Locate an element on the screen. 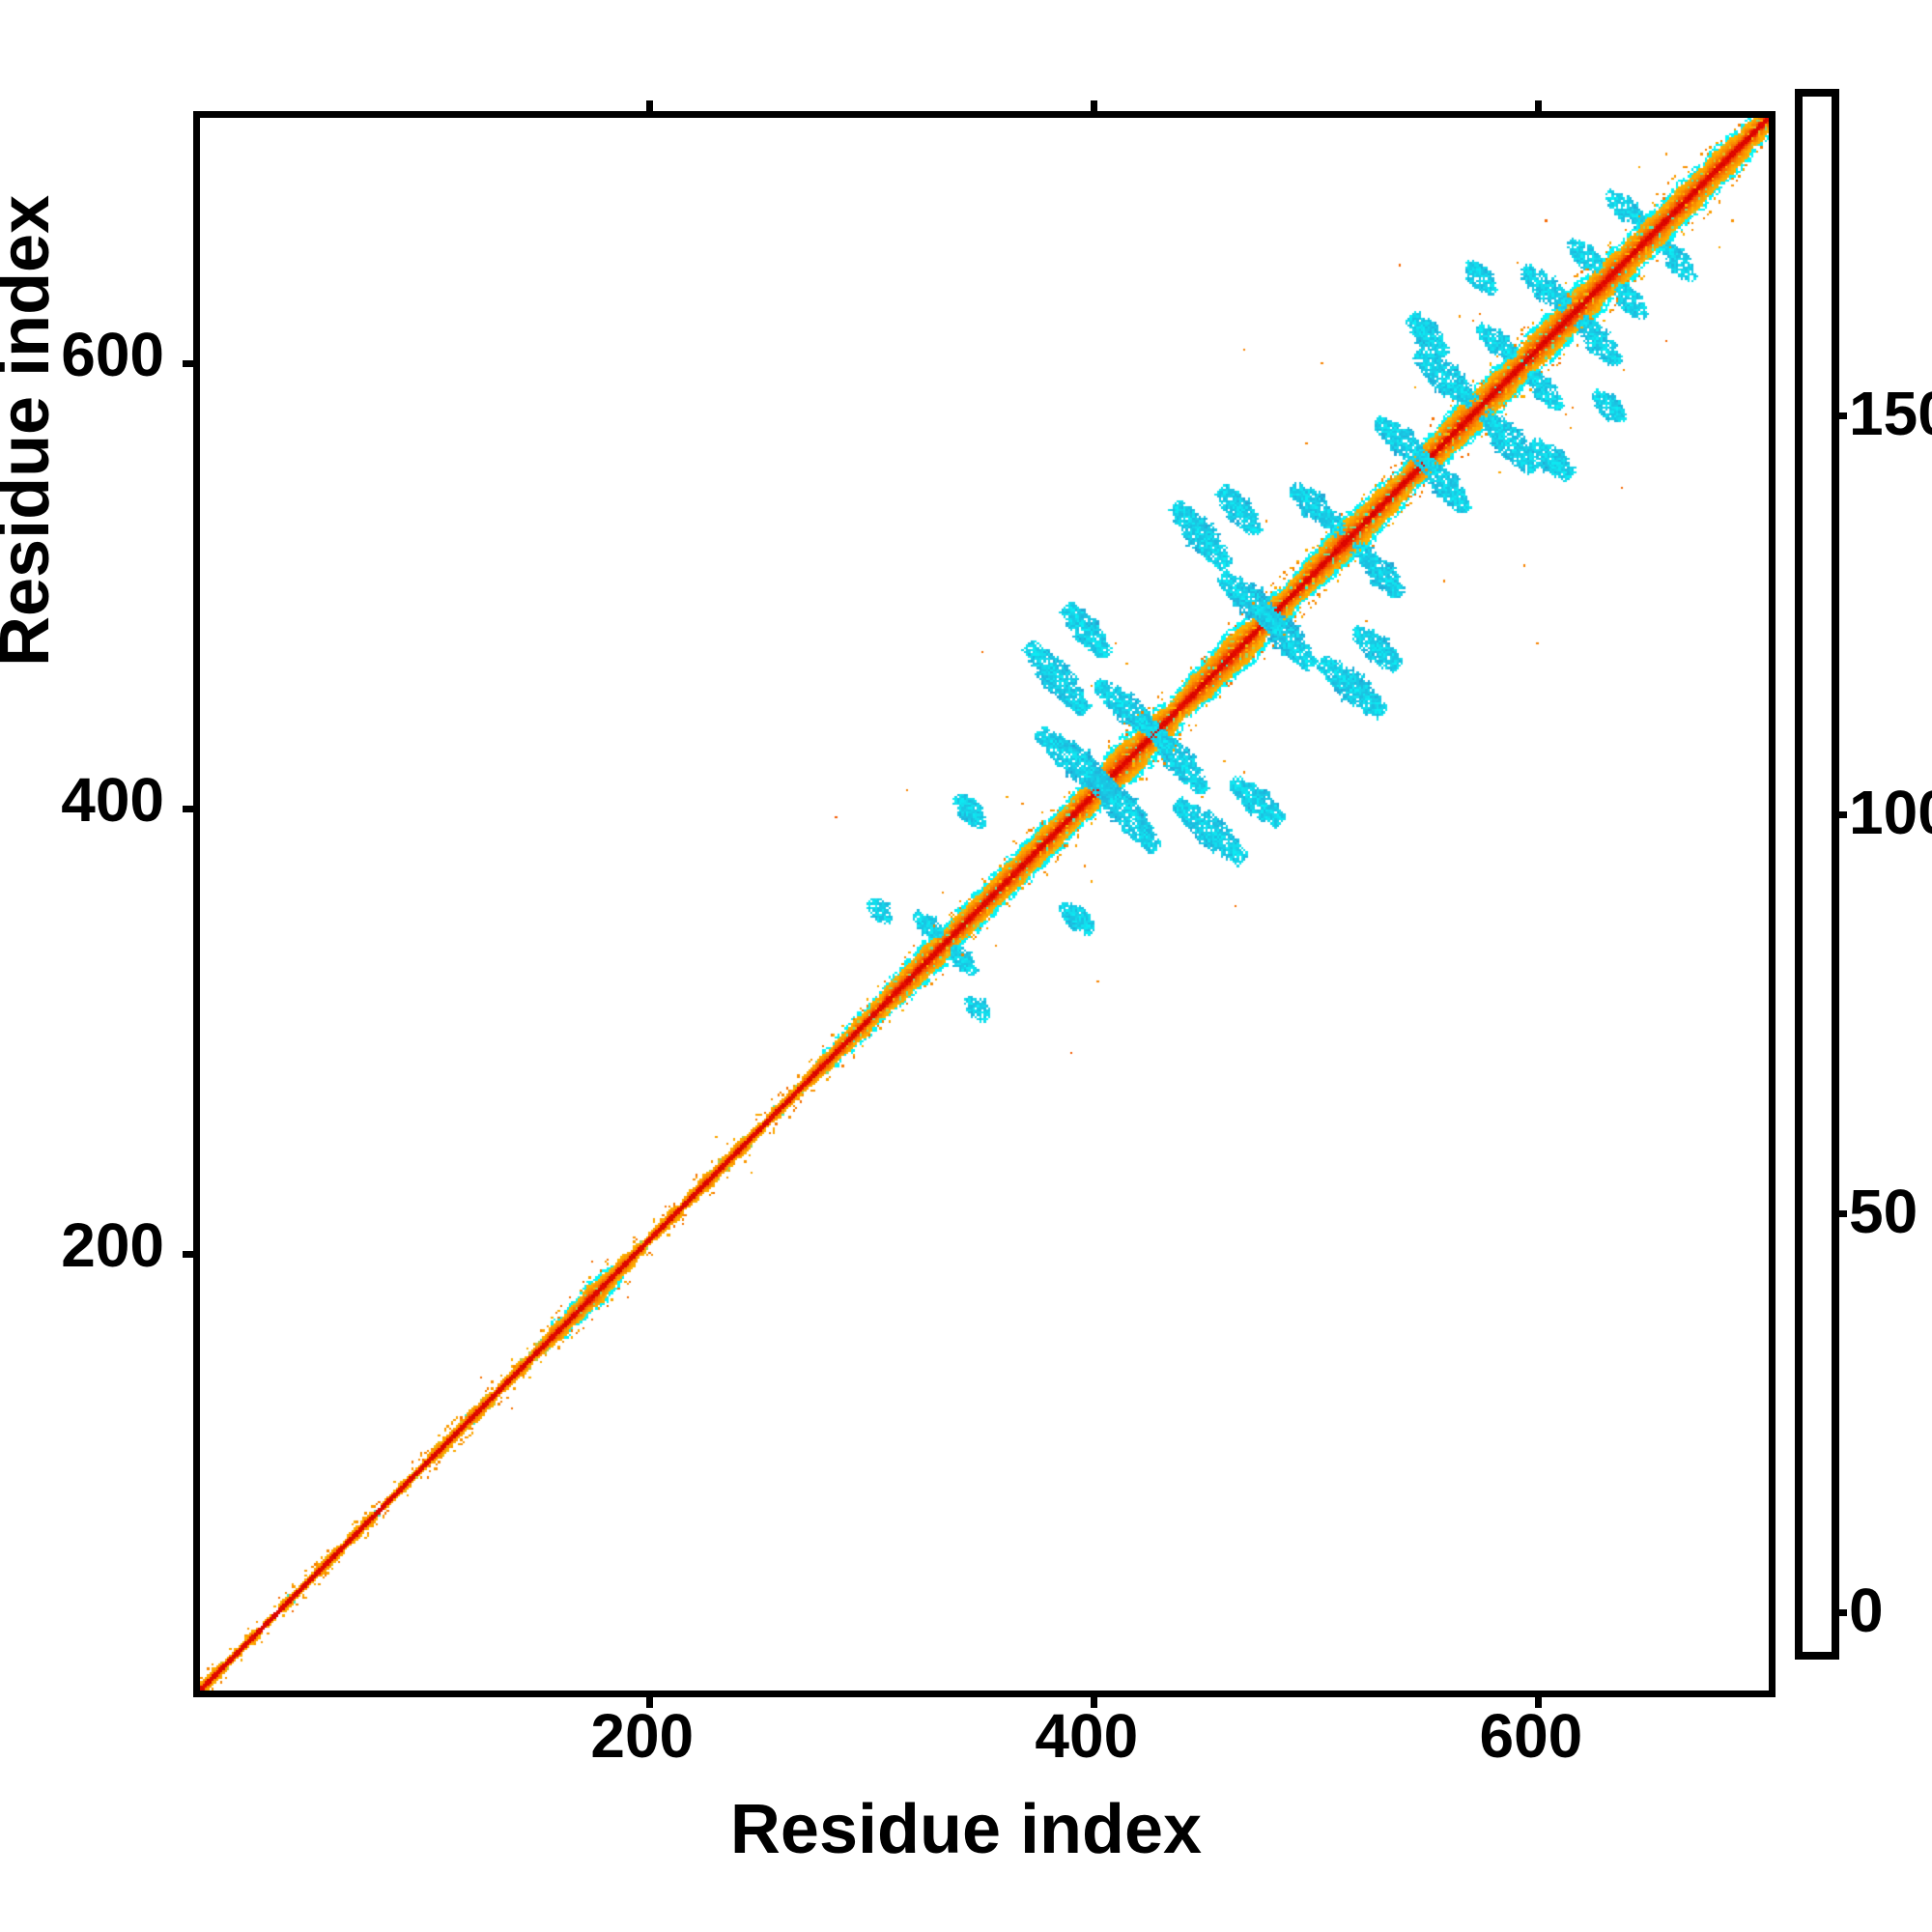  x-axis-tick-label: 400 is located at coordinates (1087, 1736).